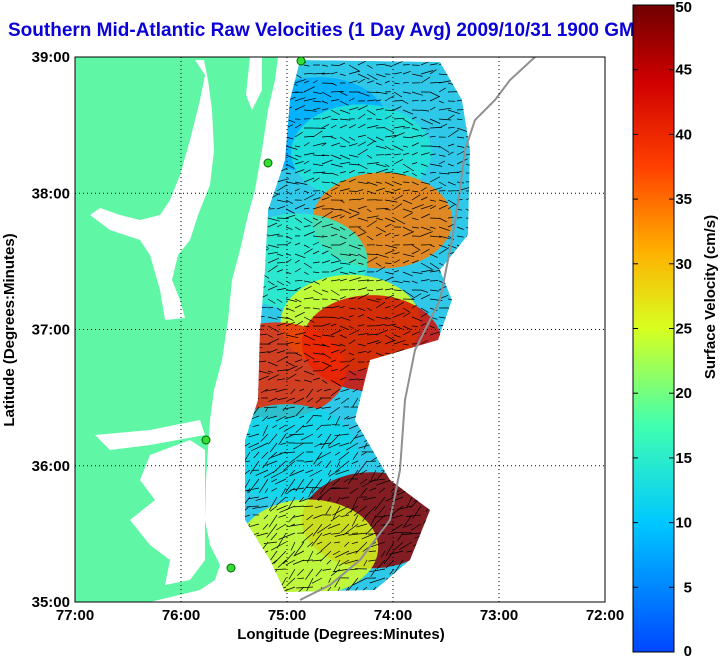 This screenshot has height=659, width=724. Describe the element at coordinates (683, 264) in the screenshot. I see `colorbar-tick-label: 30` at that location.